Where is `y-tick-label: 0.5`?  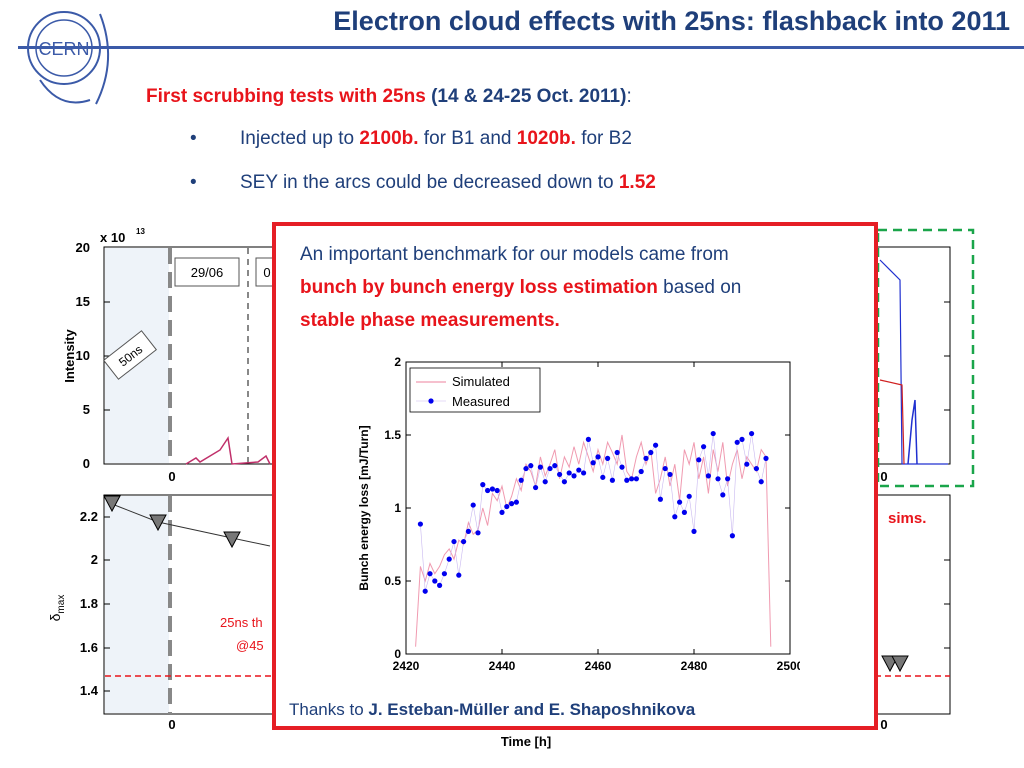 y-tick-label: 0.5 is located at coordinates (392, 581).